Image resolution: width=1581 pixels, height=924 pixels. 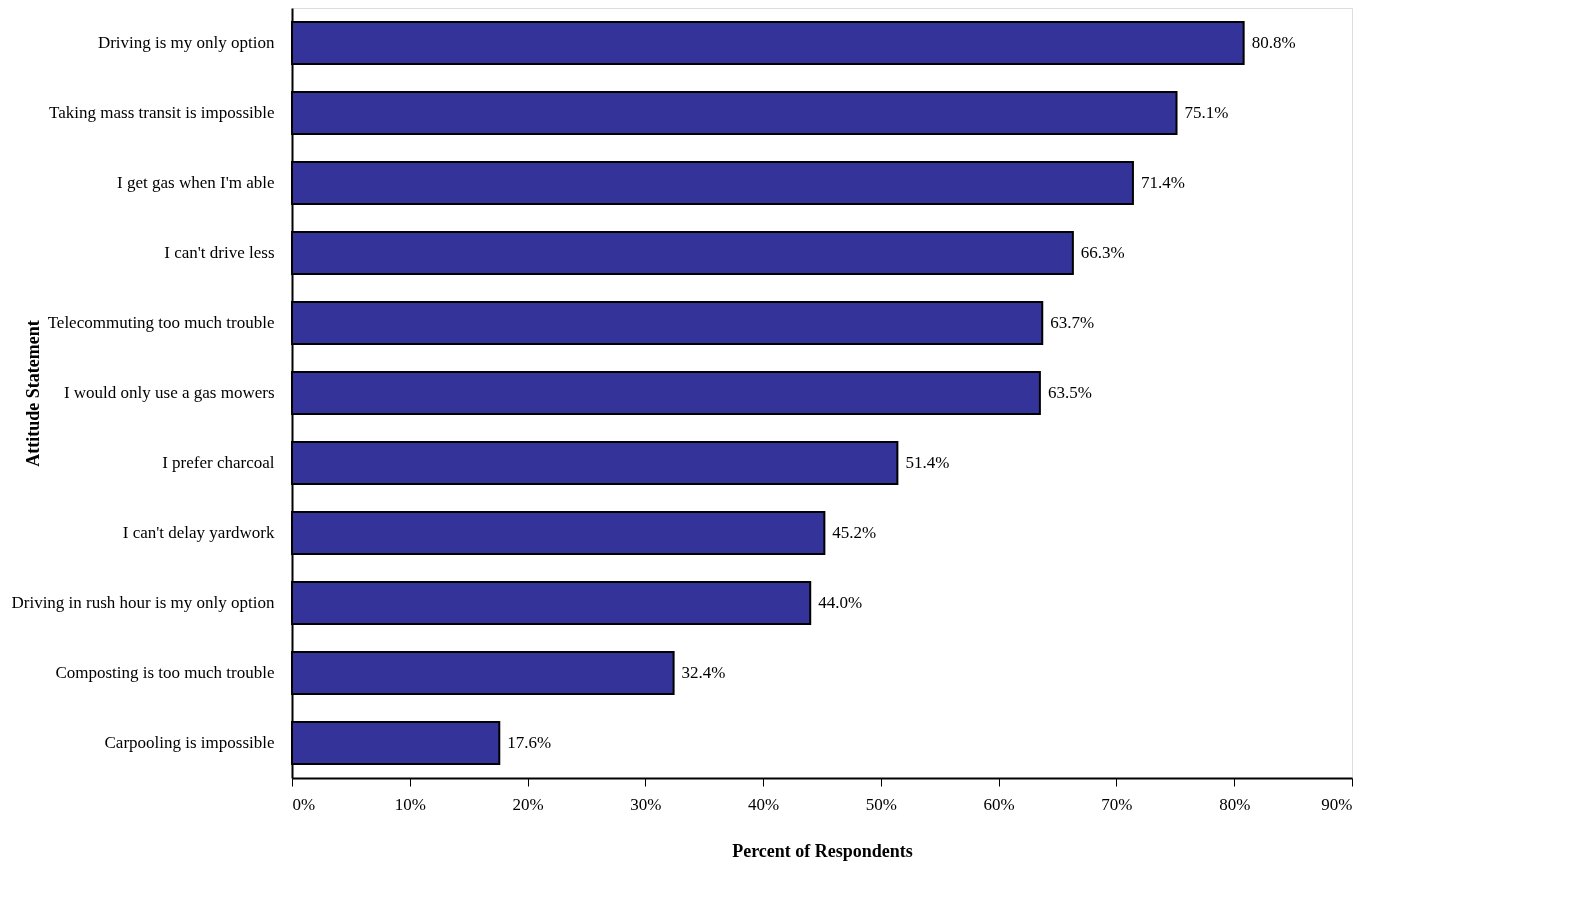 What do you see at coordinates (189, 742) in the screenshot?
I see `y-tick-label: Carpooling is impossible` at bounding box center [189, 742].